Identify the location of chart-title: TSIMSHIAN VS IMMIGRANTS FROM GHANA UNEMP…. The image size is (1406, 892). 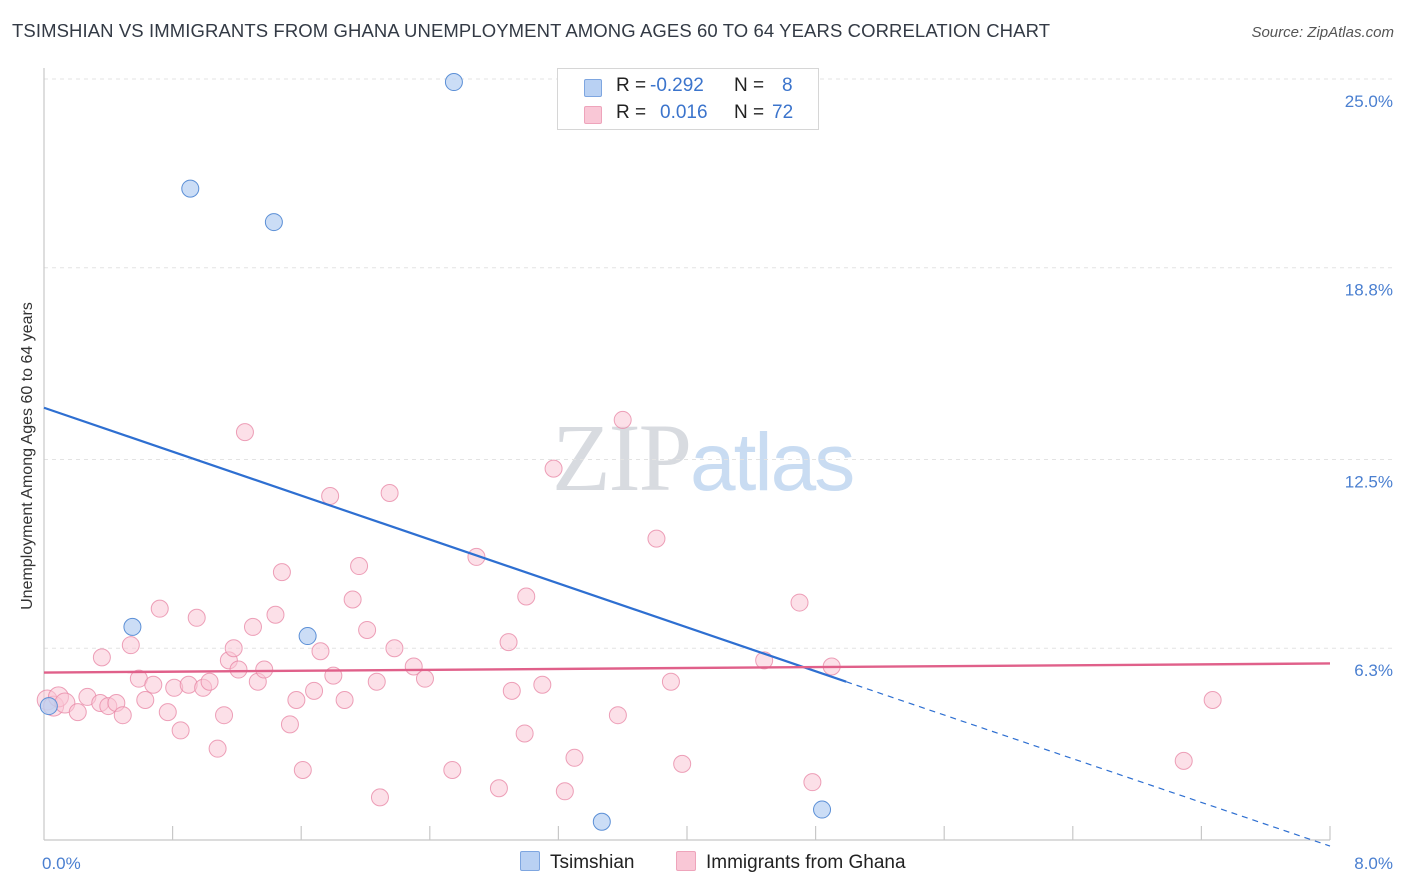
(531, 30).